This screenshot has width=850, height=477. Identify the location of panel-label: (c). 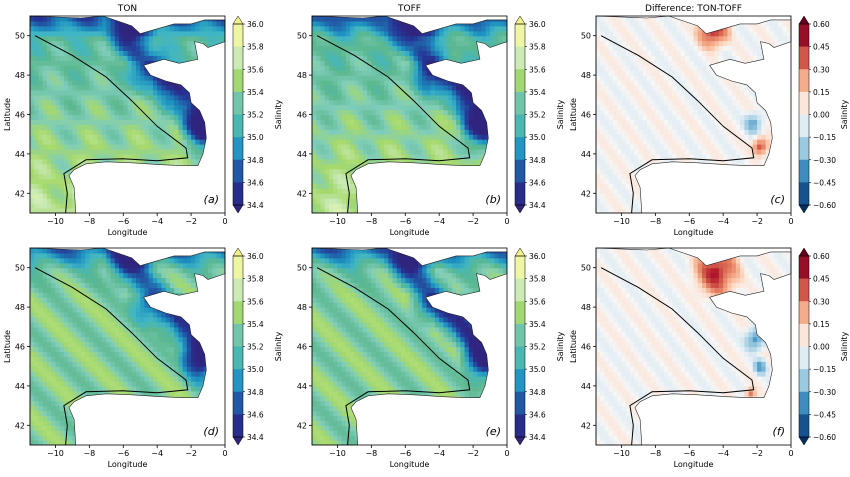
(777, 199).